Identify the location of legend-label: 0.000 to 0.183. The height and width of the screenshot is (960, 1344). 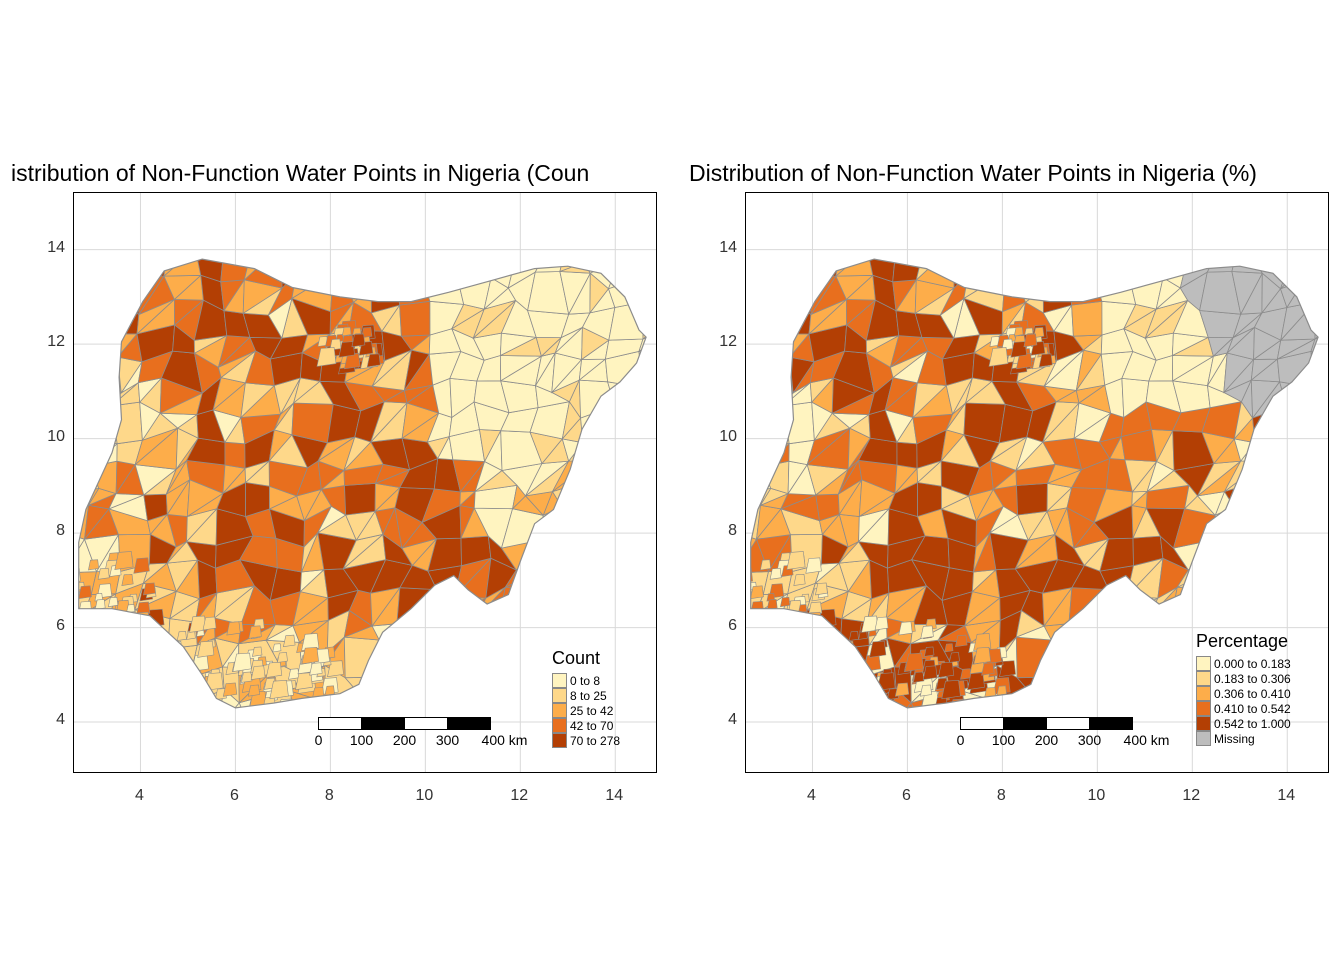
(1252, 663).